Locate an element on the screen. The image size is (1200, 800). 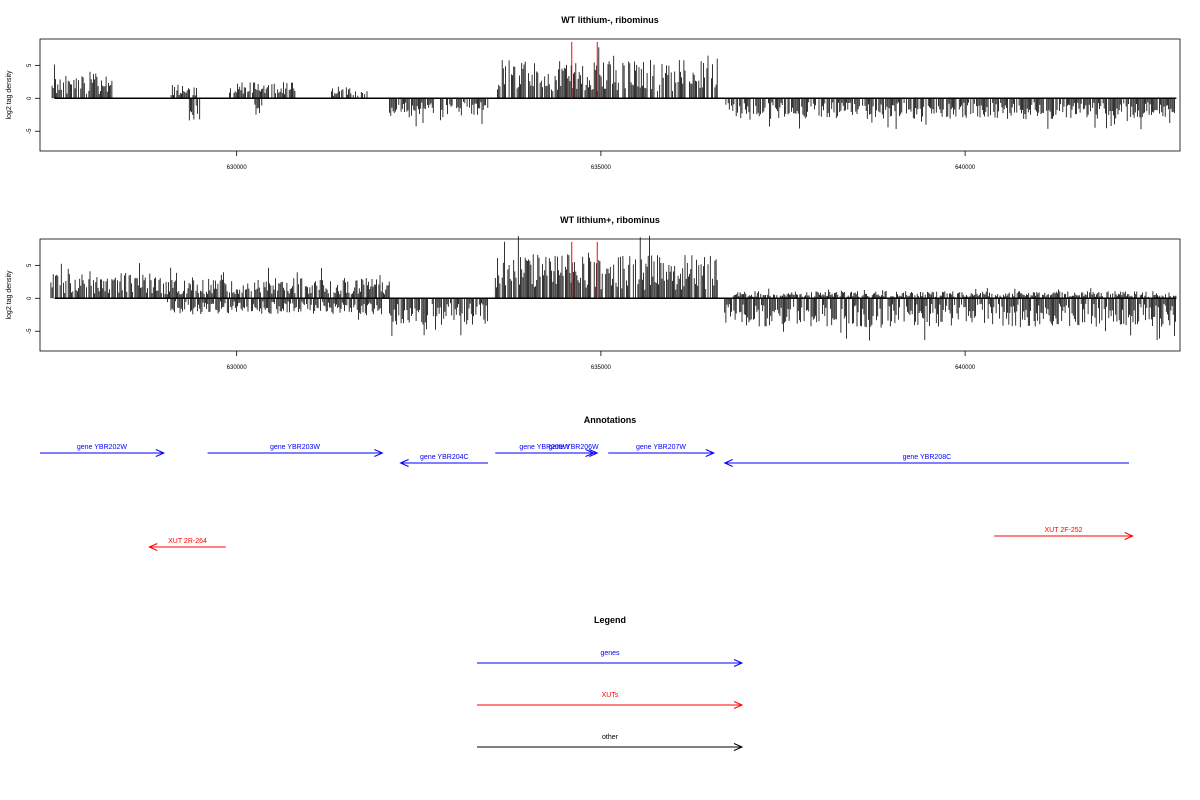
legend-item: XUTs is located at coordinates (610, 700).